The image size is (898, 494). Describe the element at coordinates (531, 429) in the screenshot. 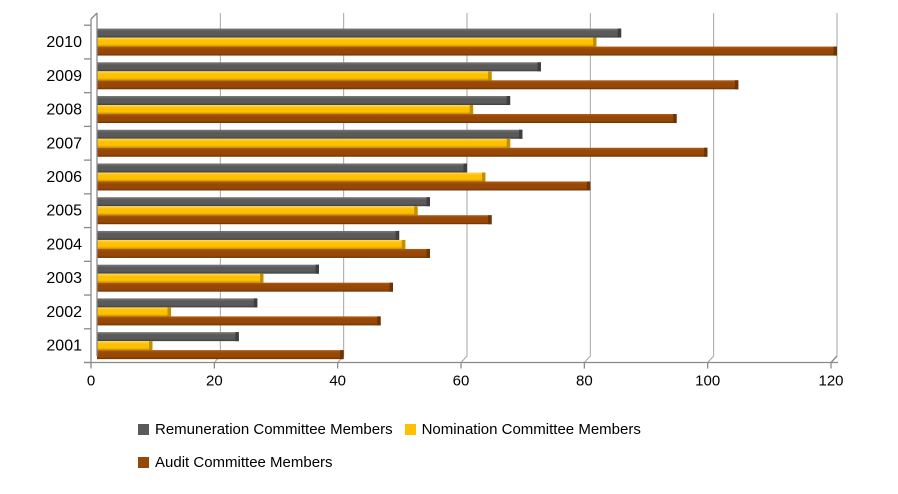

I see `legend-label-nomination: Nomination Committee Members` at that location.